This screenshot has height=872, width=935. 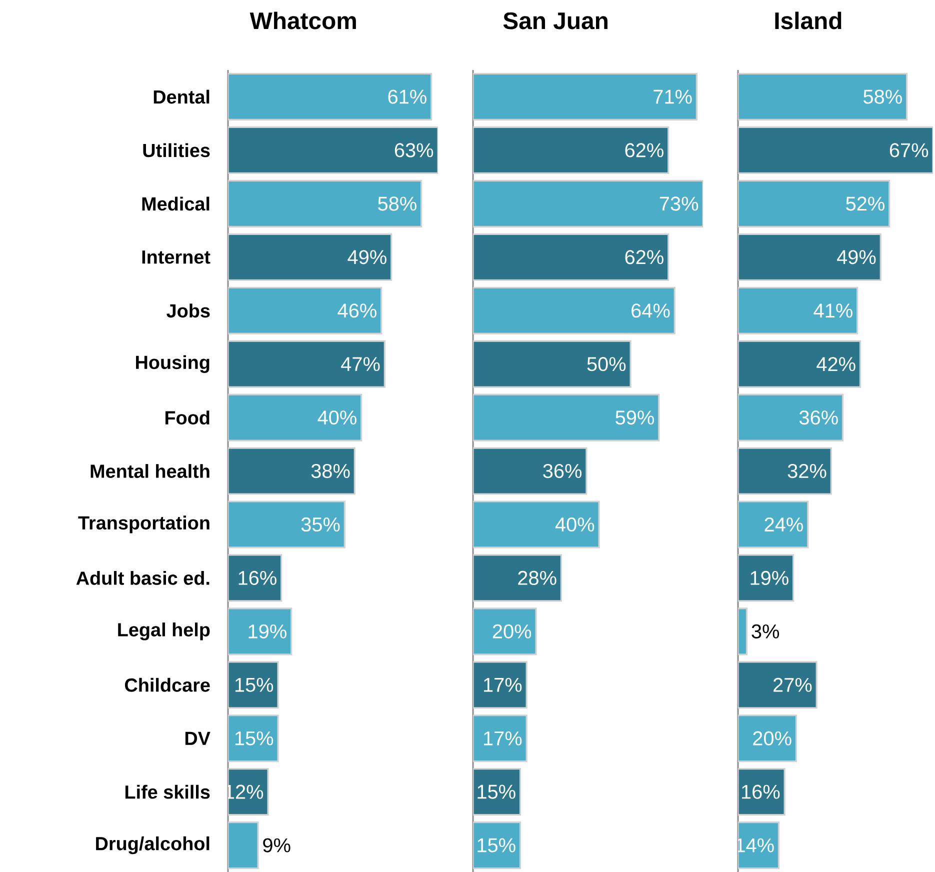 I want to click on data-label: 59%, so click(x=635, y=417).